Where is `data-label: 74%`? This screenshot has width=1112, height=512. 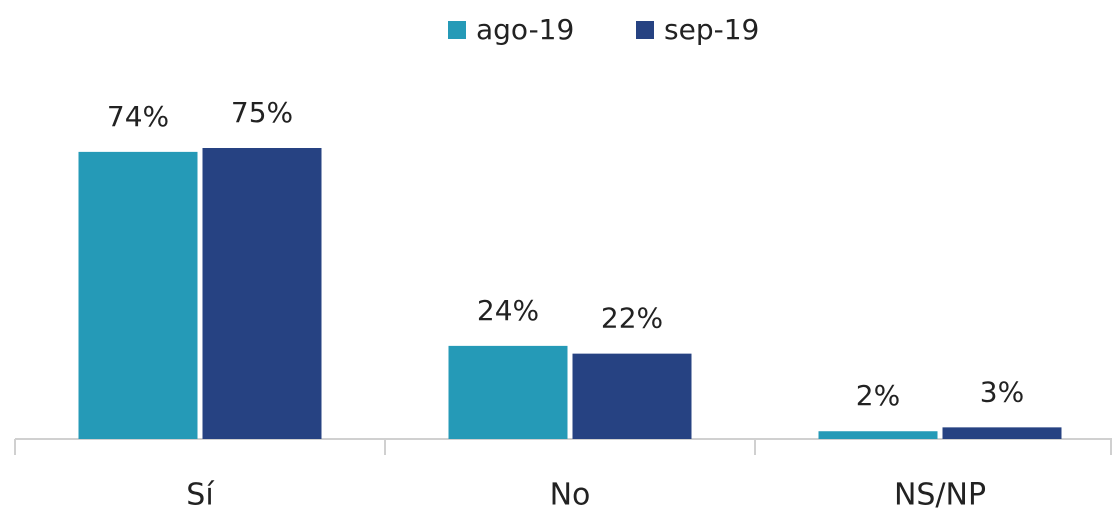
data-label: 74% is located at coordinates (138, 116).